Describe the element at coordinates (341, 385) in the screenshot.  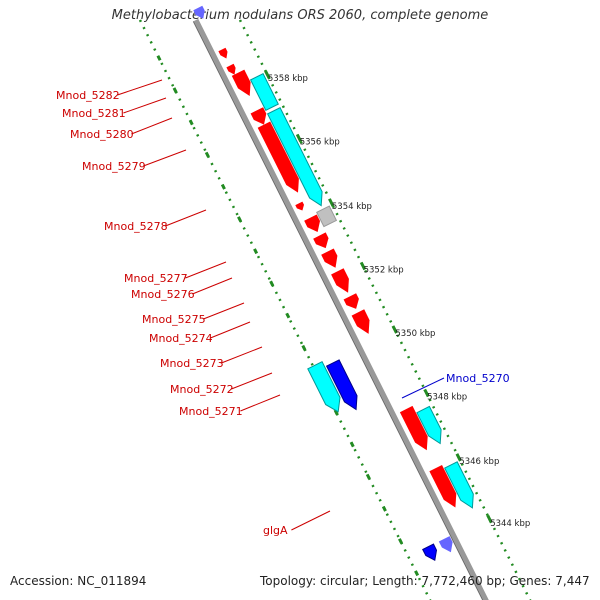
I see `reverse-cds-feature` at that location.